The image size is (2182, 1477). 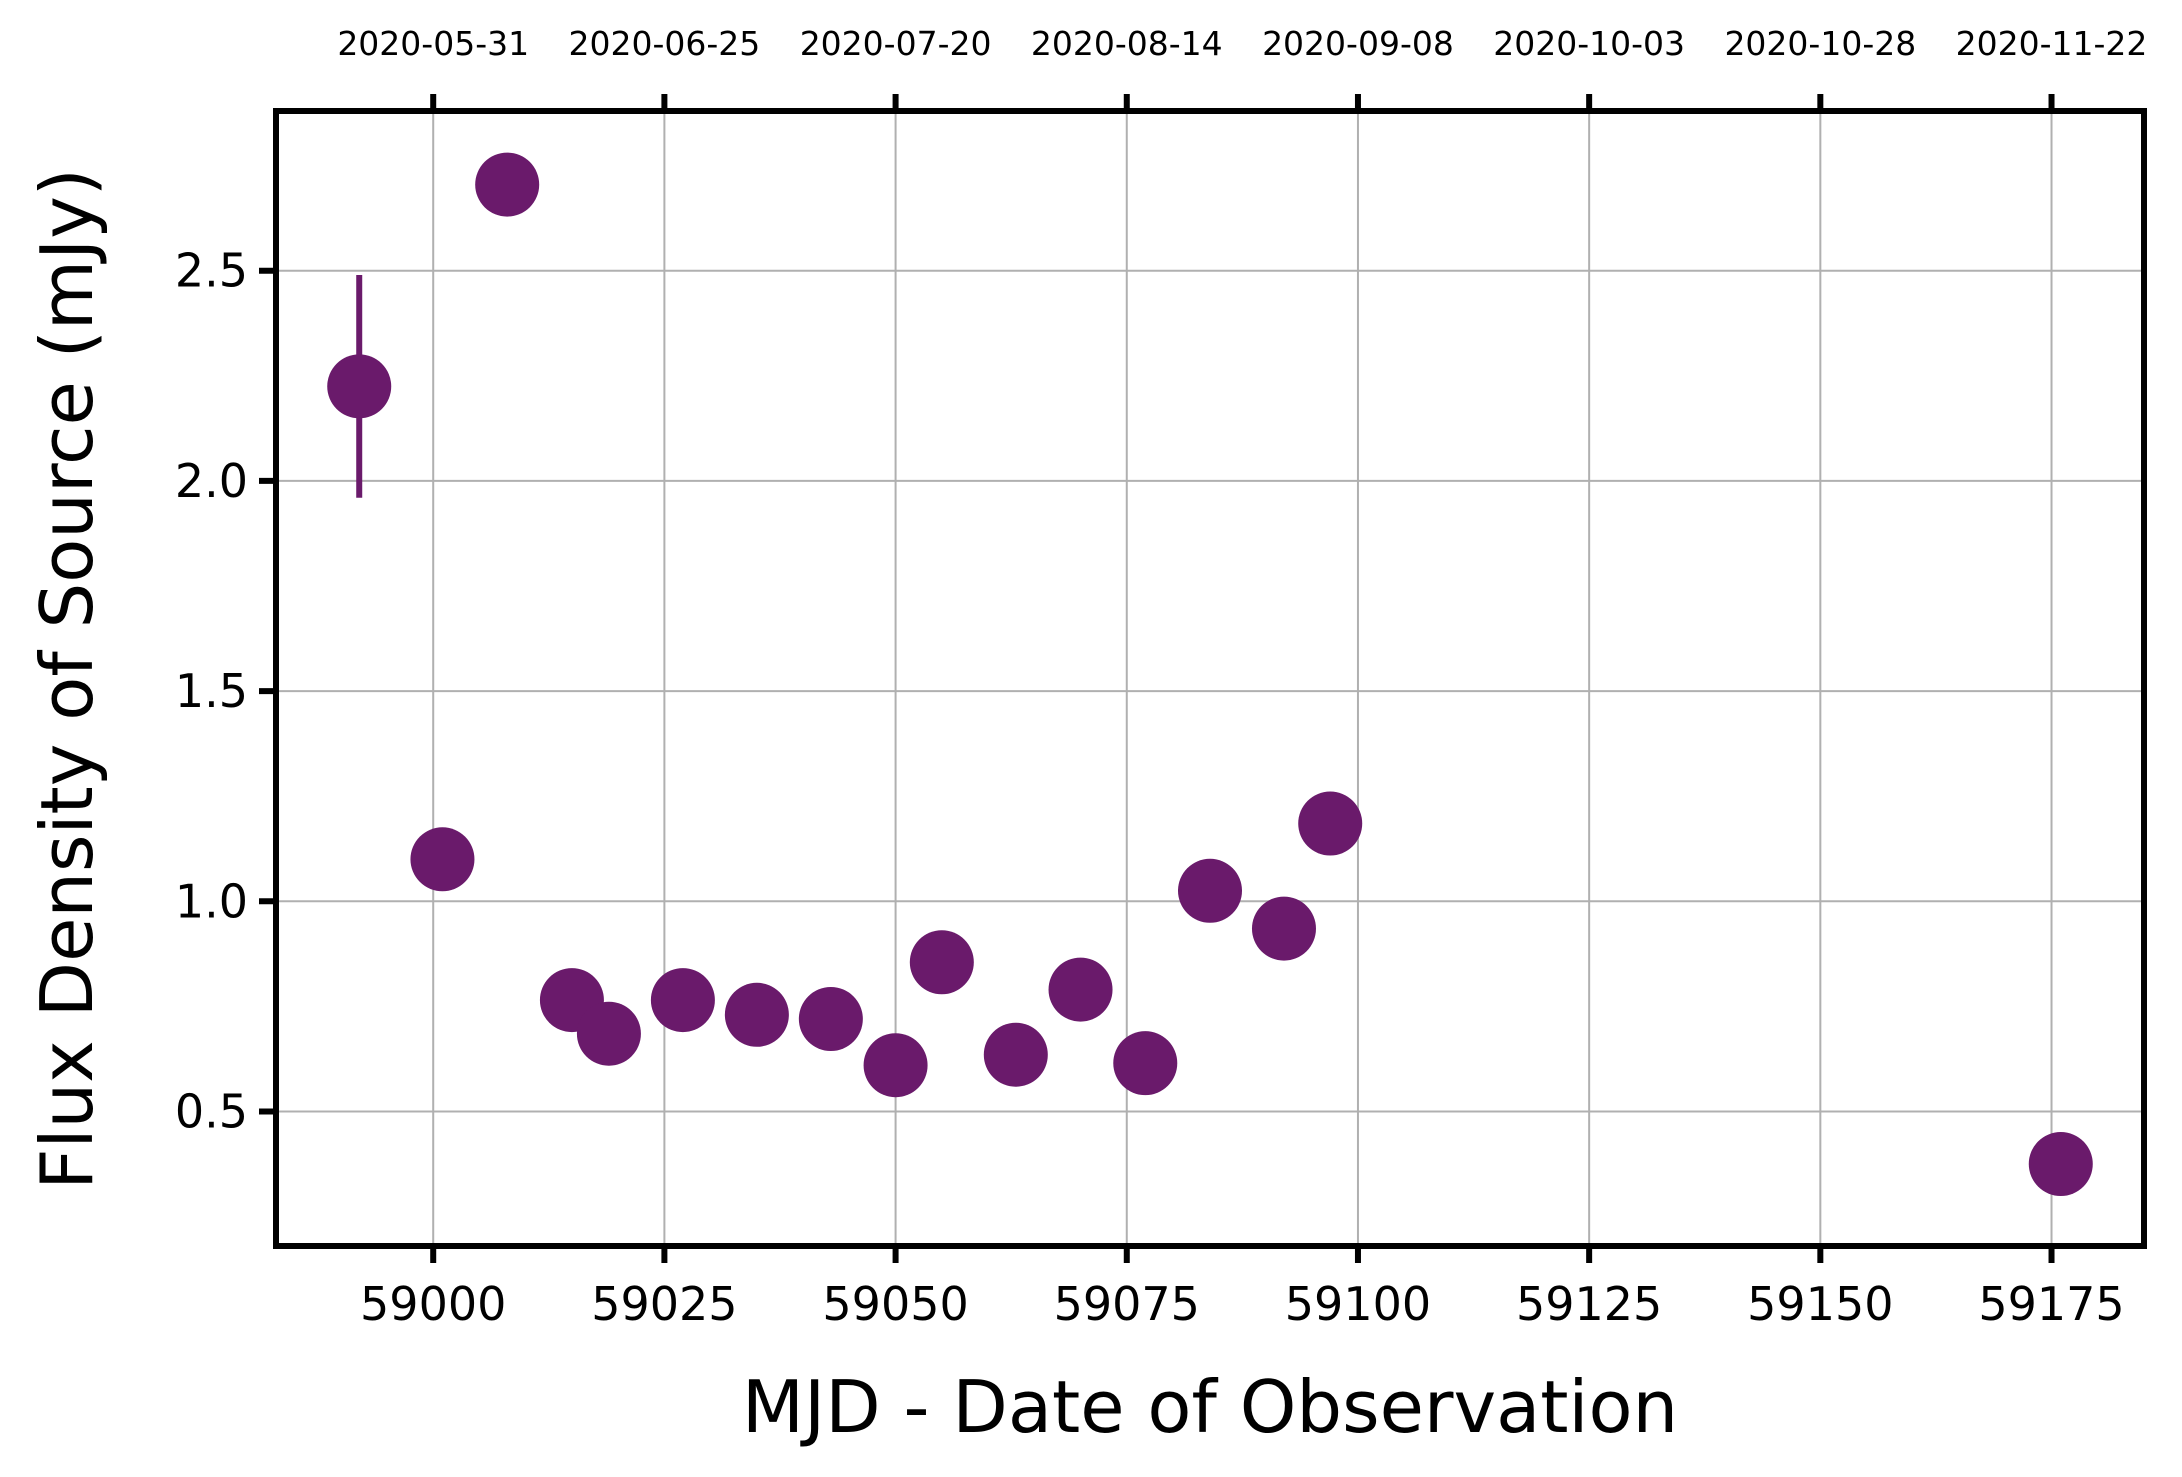 I want to click on top-date-label: 2020-08-14, so click(x=1127, y=43).